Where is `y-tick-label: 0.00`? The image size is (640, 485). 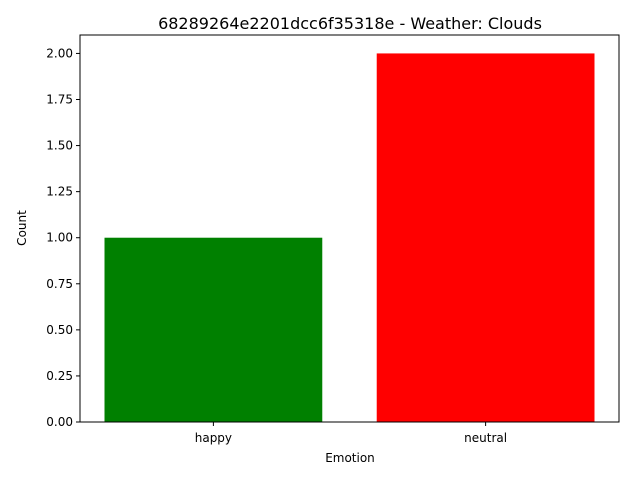 y-tick-label: 0.00 is located at coordinates (59, 422).